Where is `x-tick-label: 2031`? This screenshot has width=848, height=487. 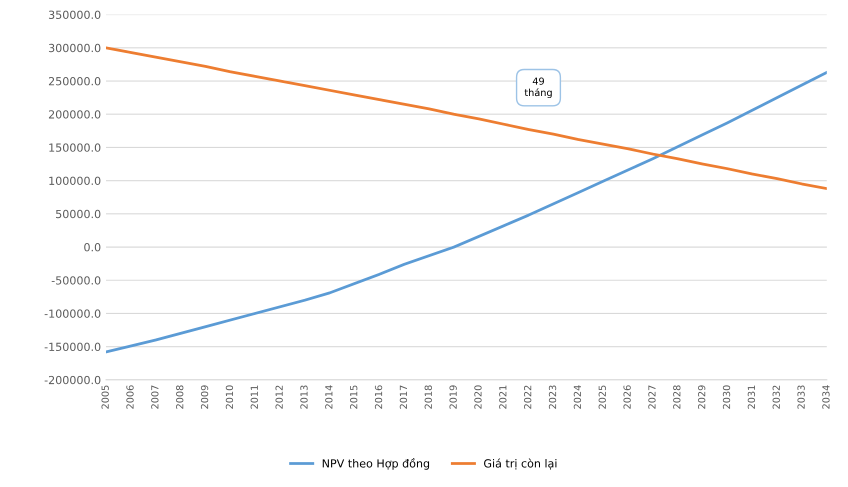 x-tick-label: 2031 is located at coordinates (752, 397).